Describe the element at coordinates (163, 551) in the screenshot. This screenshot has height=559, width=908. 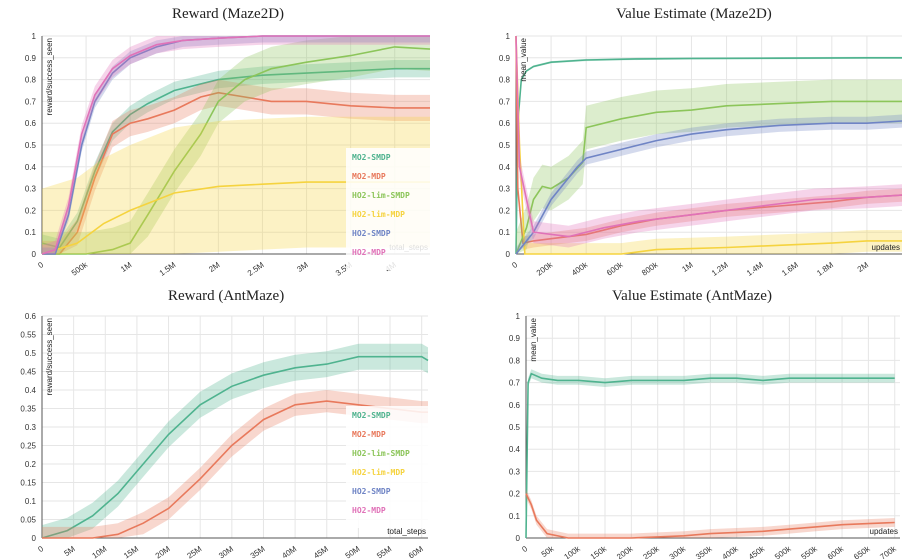
I see `x-tick-label: 20M` at that location.